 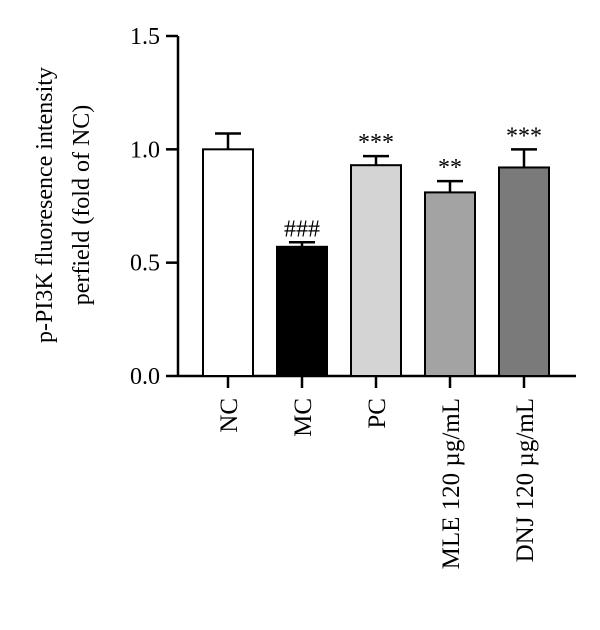 I want to click on x-category-label: PC, so click(x=377, y=413).